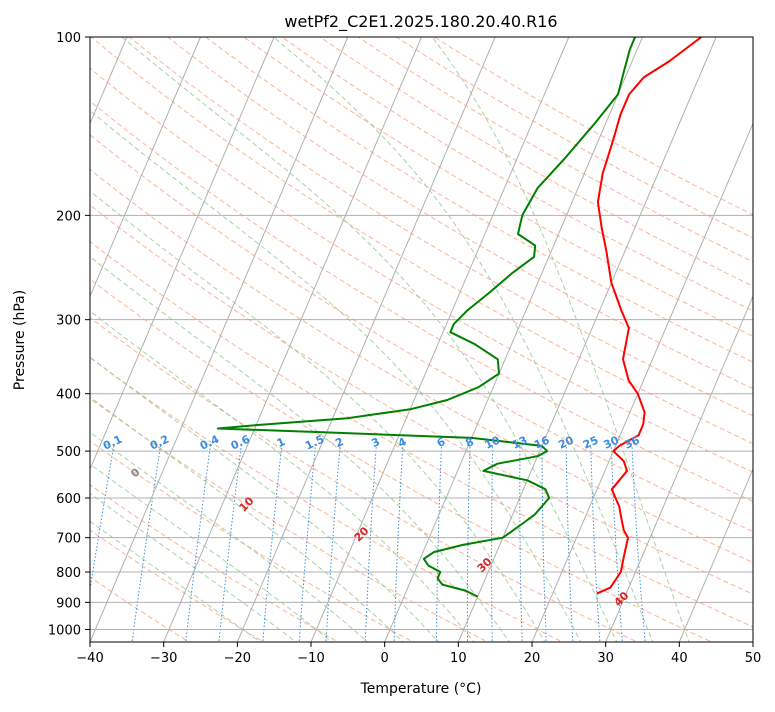 This screenshot has width=775, height=712. Describe the element at coordinates (753, 658) in the screenshot. I see `x-tick-label: 50` at that location.